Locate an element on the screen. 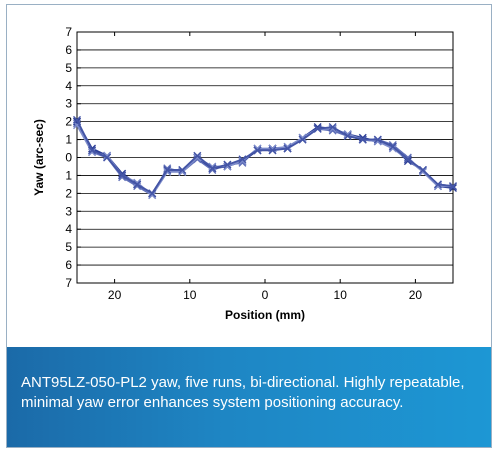 This screenshot has height=456, width=500. y-tick-label-4: 3 is located at coordinates (68, 104).